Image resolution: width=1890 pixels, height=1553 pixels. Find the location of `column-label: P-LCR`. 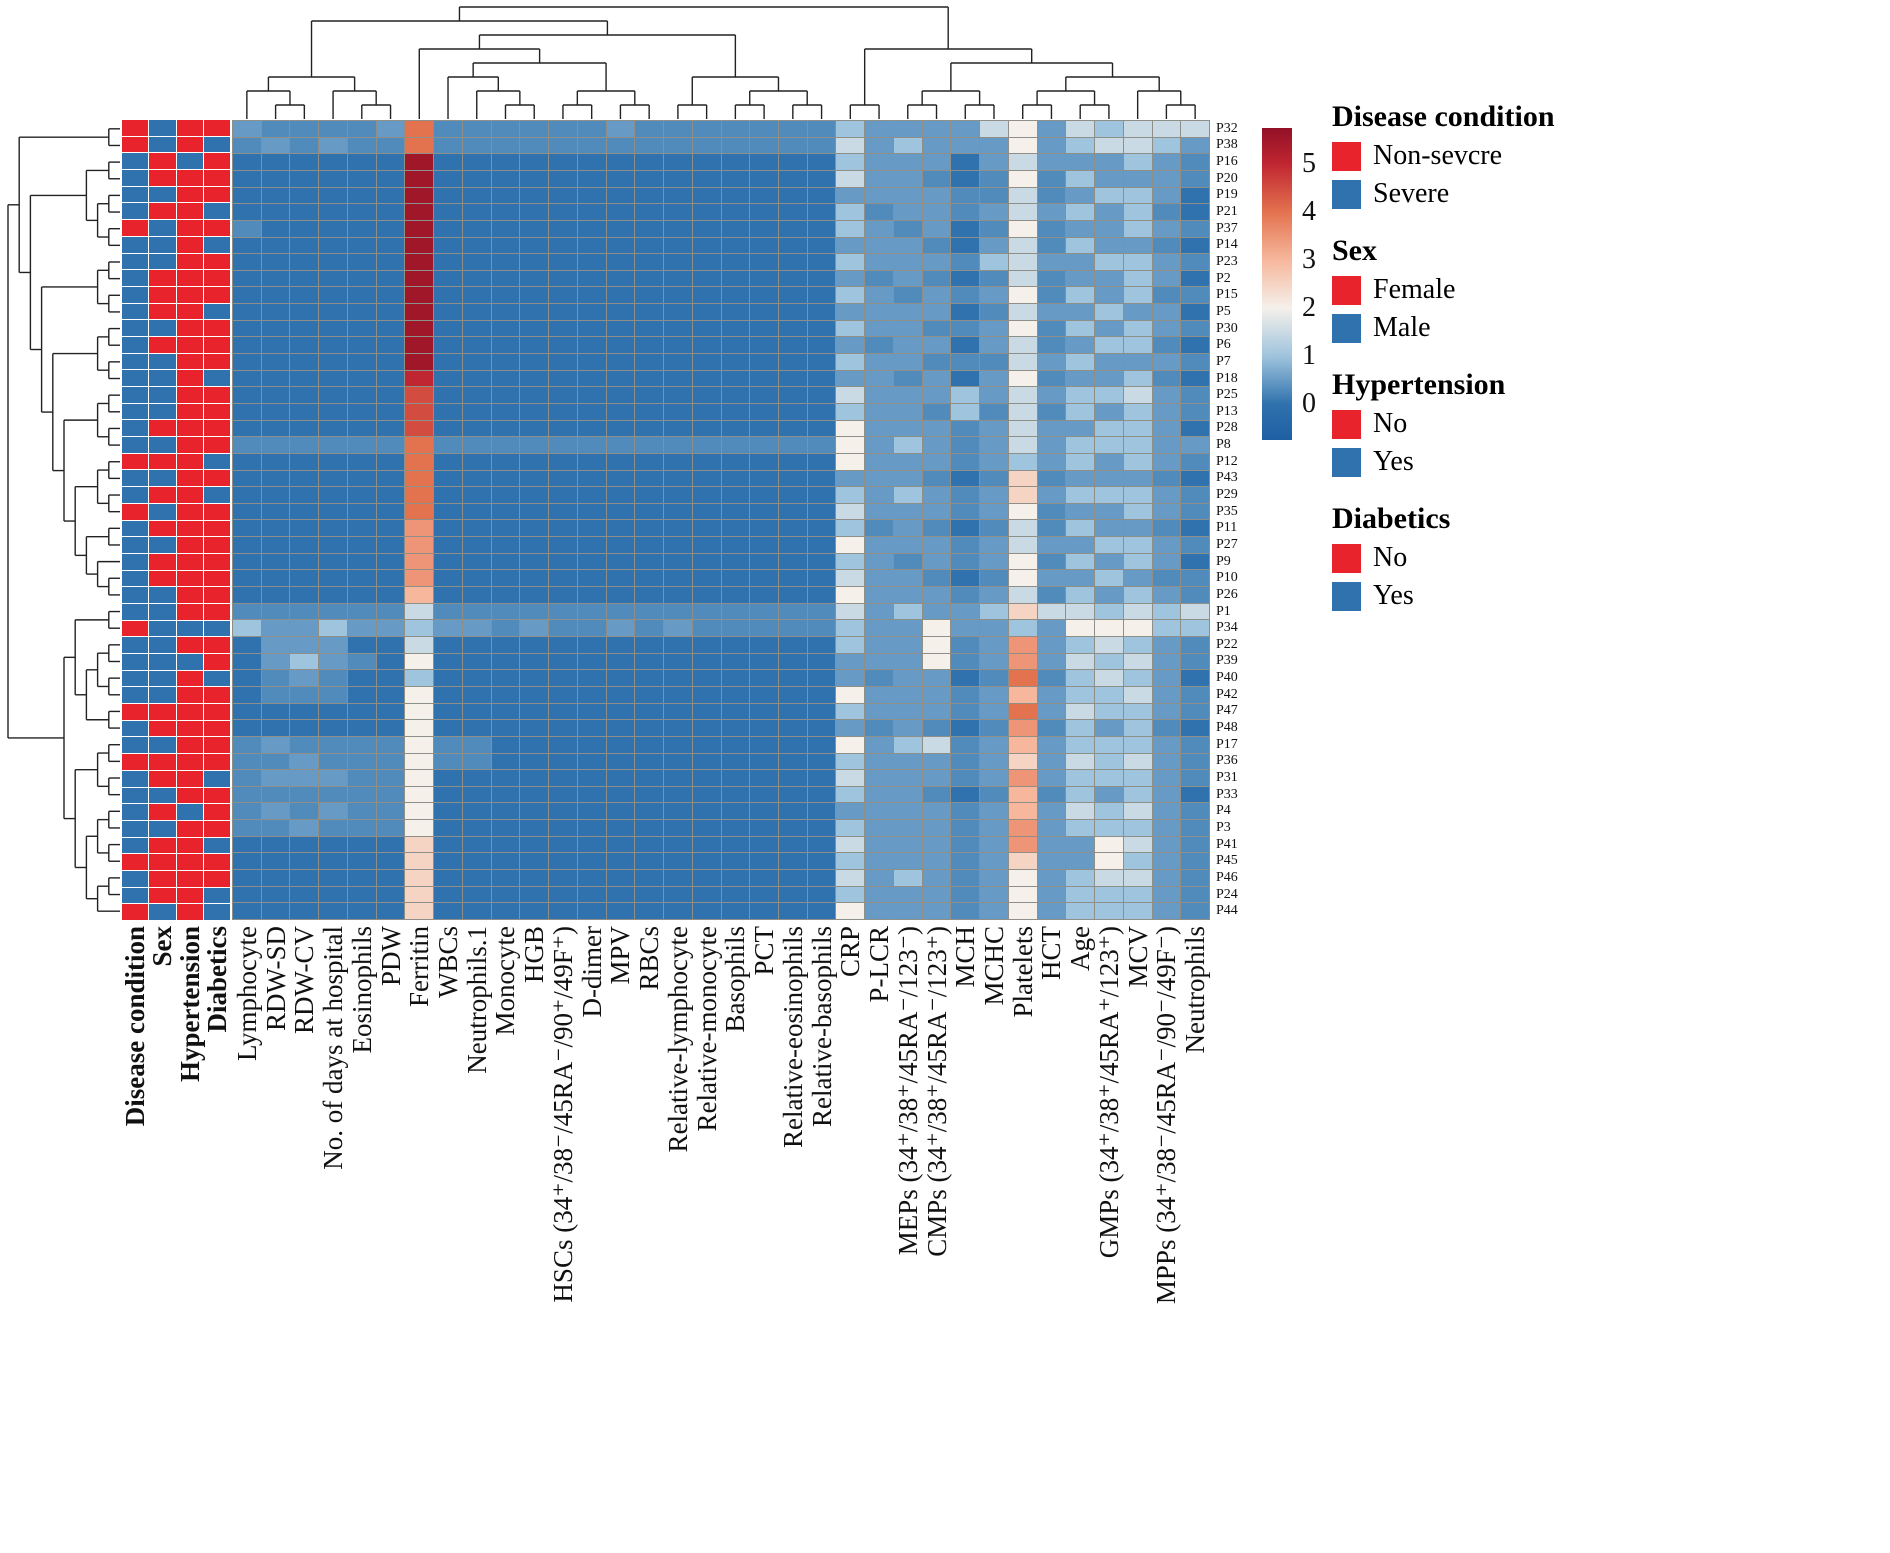

column-label: P-LCR is located at coordinates (879, 964).